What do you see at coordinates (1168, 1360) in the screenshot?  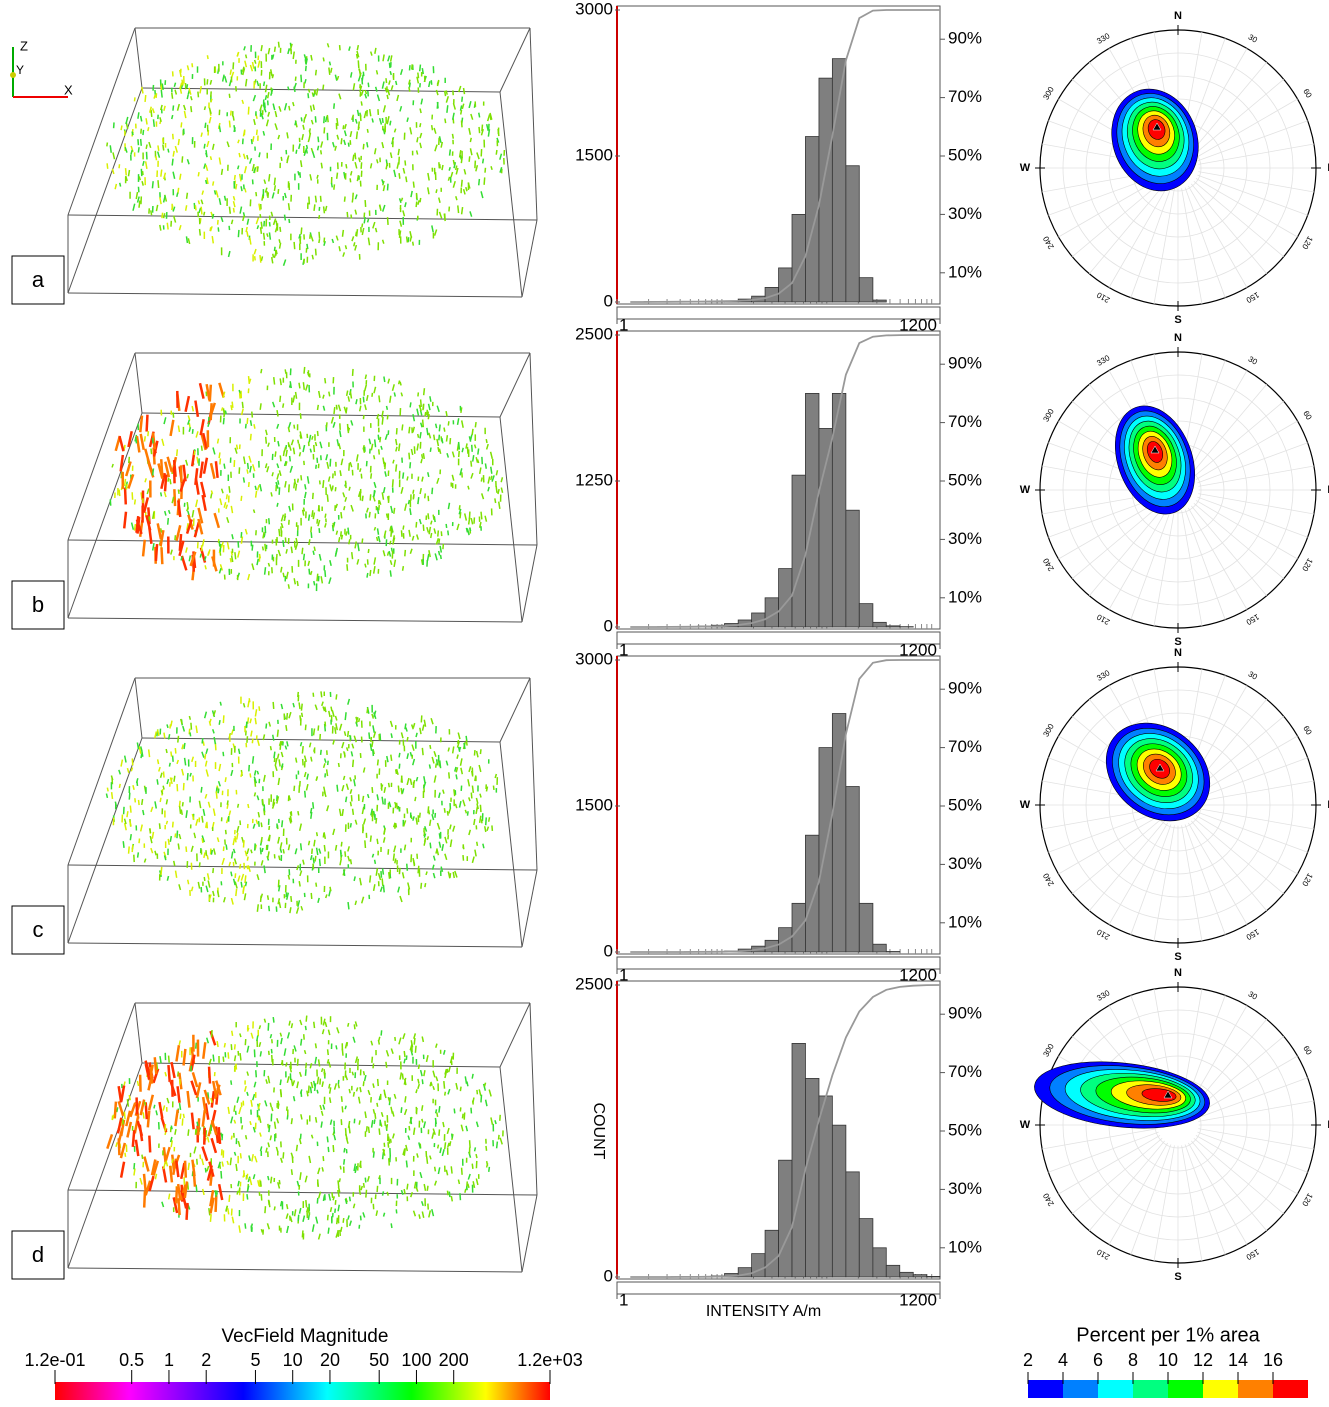 I see `legend-tick-label: 10` at bounding box center [1168, 1360].